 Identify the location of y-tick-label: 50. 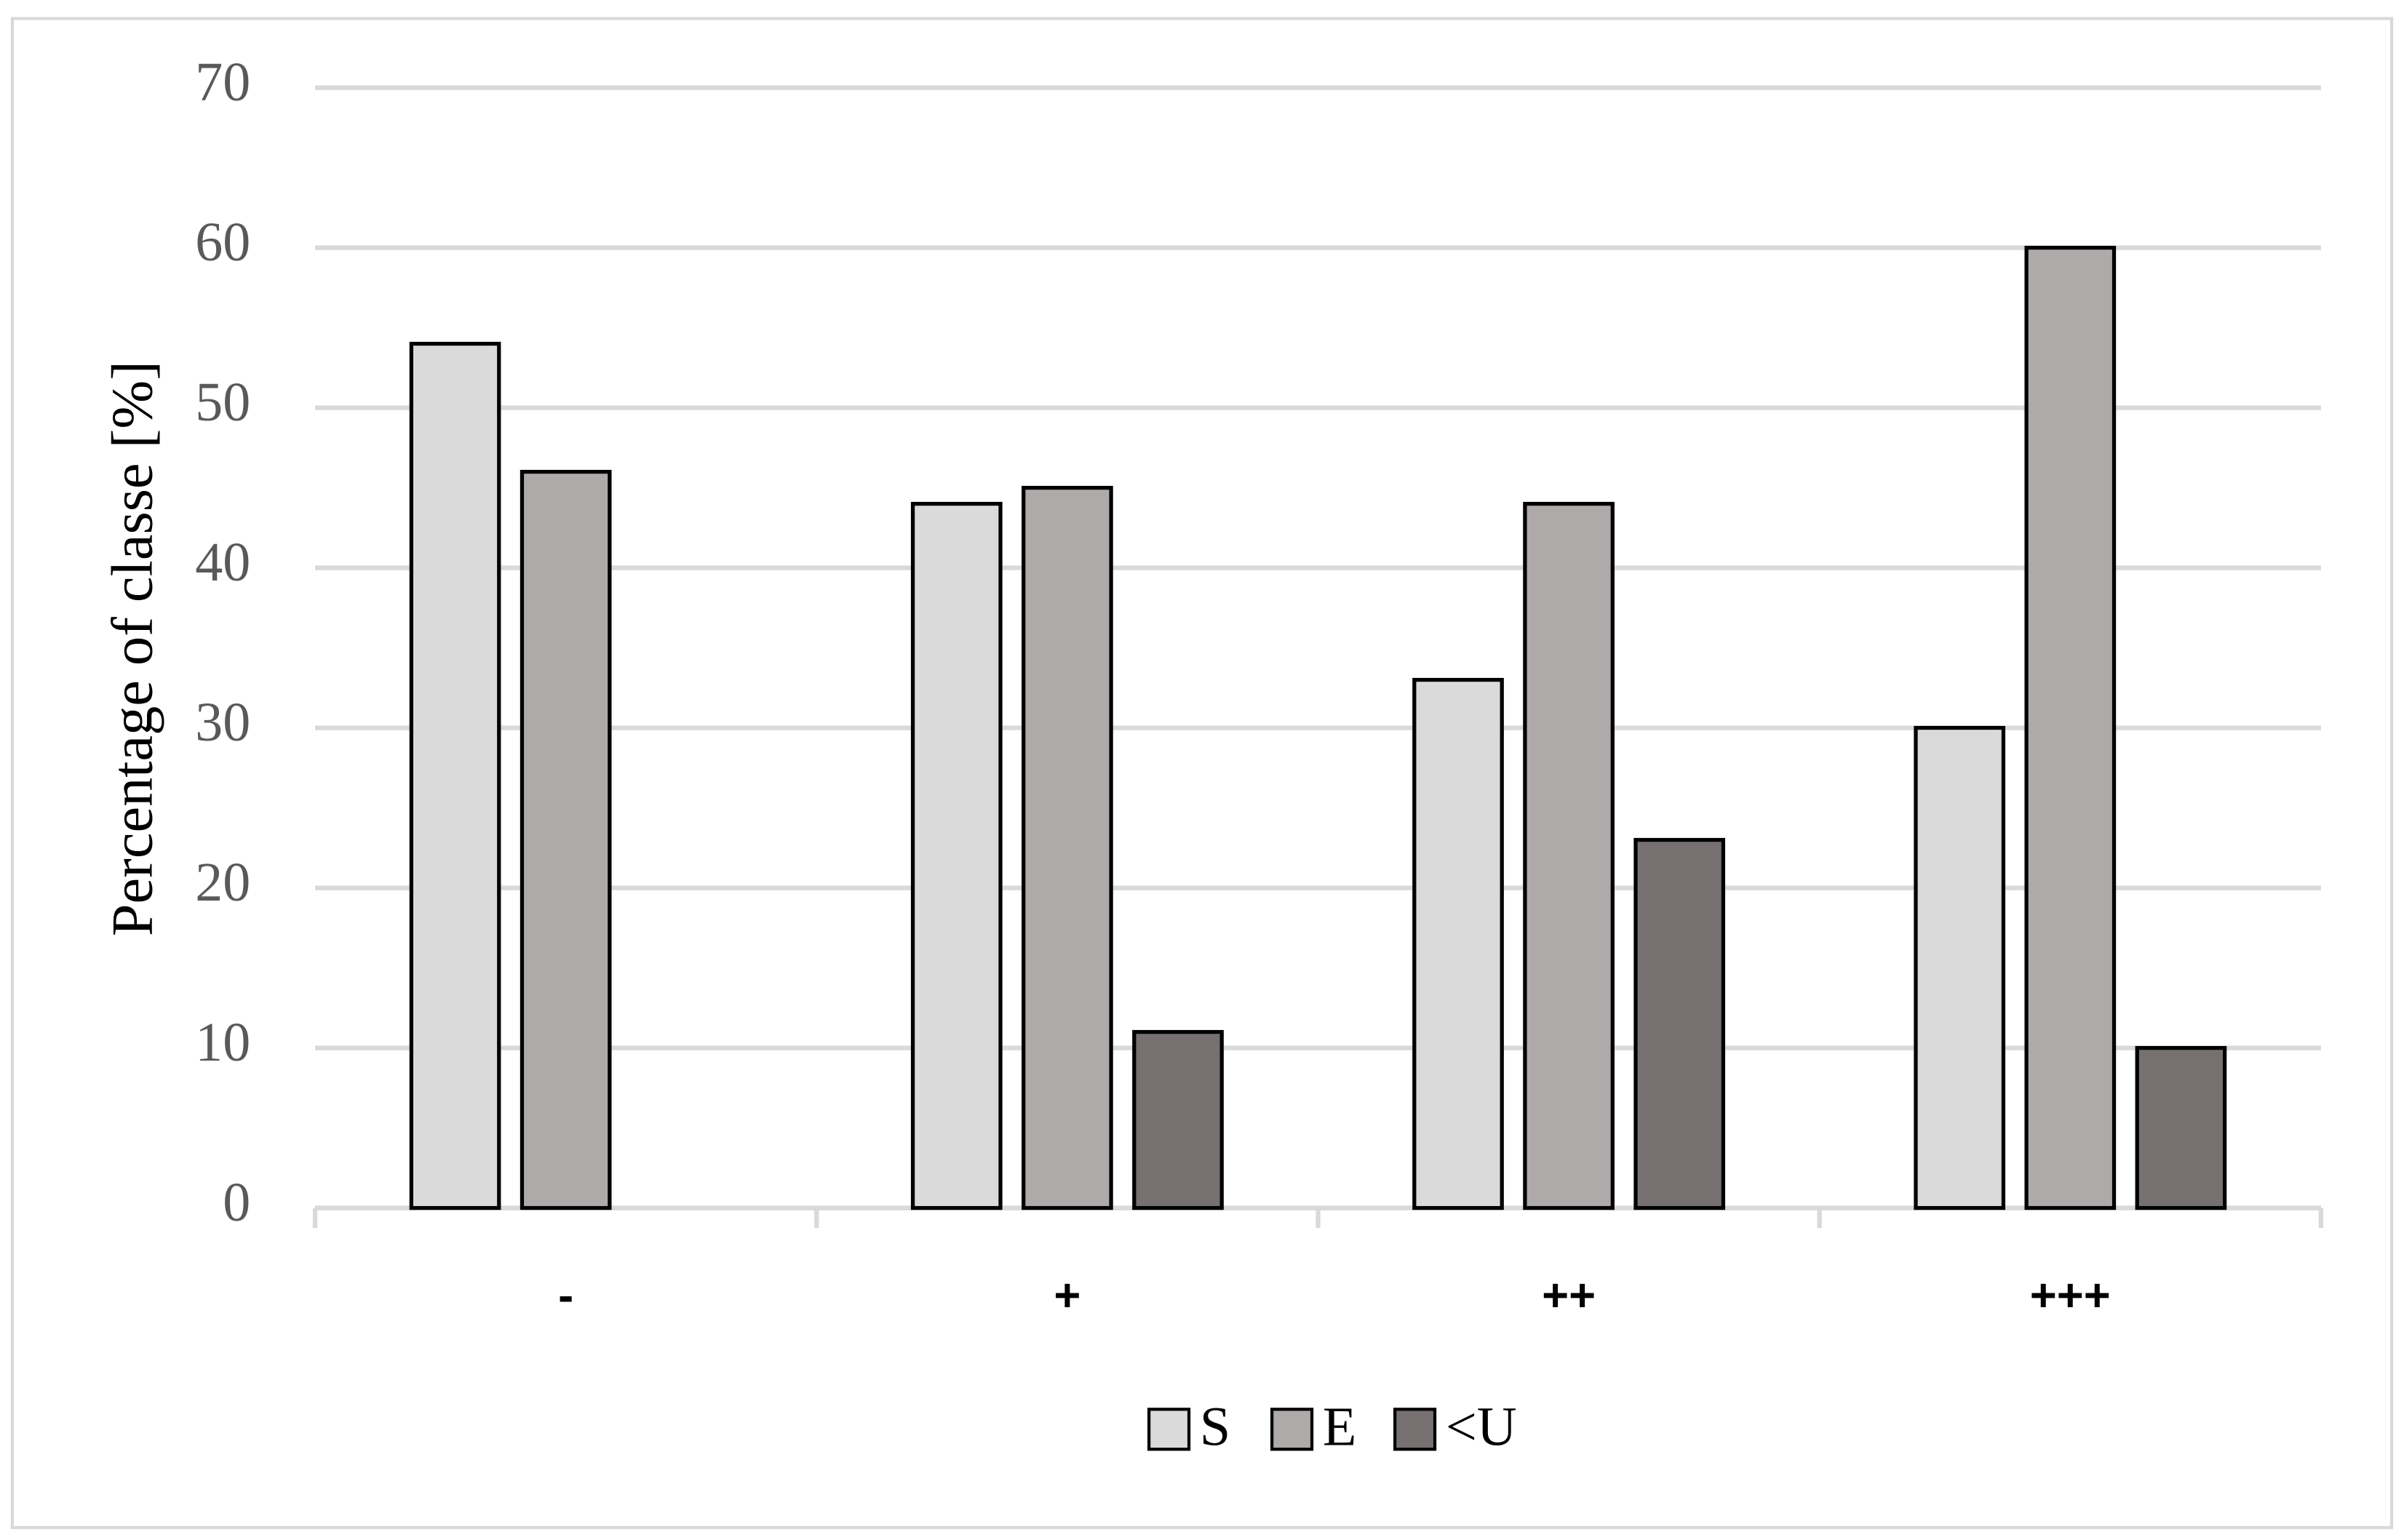
(222, 403).